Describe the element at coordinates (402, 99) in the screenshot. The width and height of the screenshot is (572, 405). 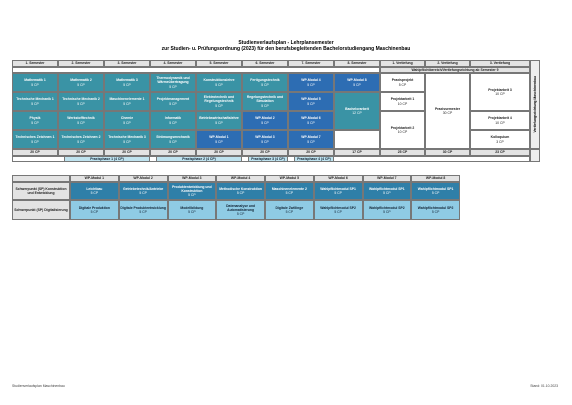
I see `module-name: Projektarbeit 1` at that location.